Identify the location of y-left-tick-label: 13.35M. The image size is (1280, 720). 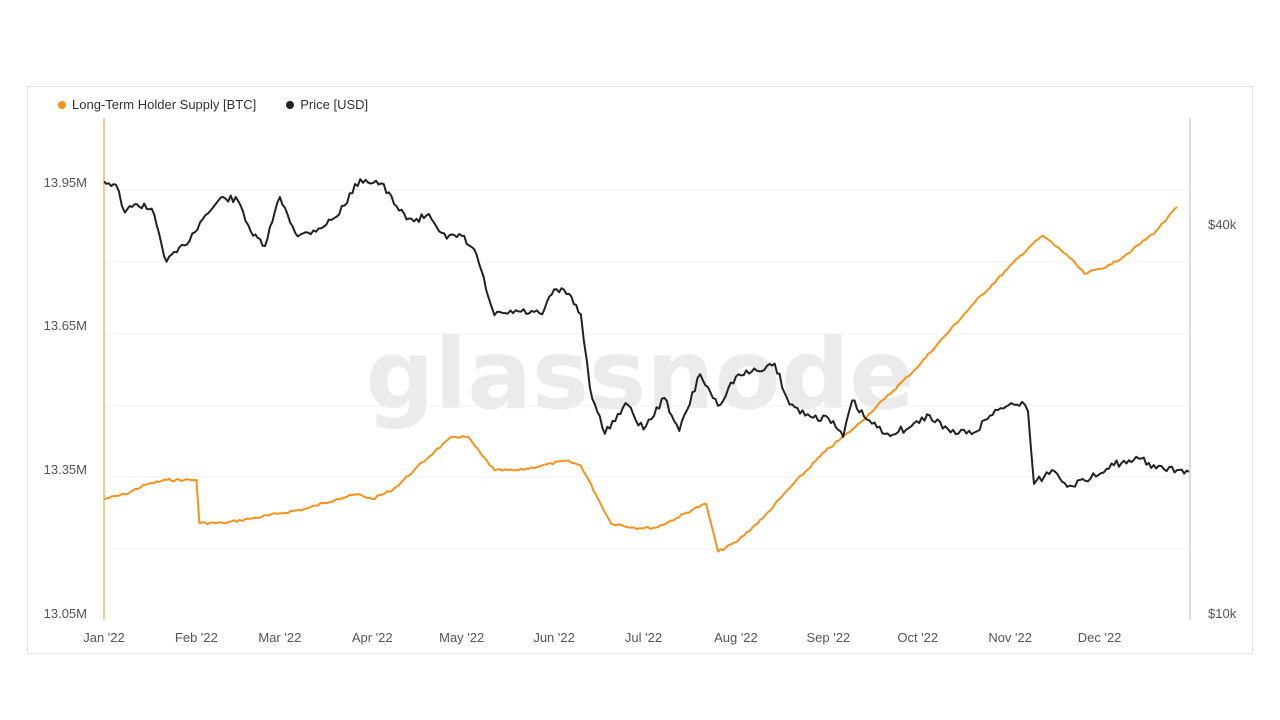
(65, 469).